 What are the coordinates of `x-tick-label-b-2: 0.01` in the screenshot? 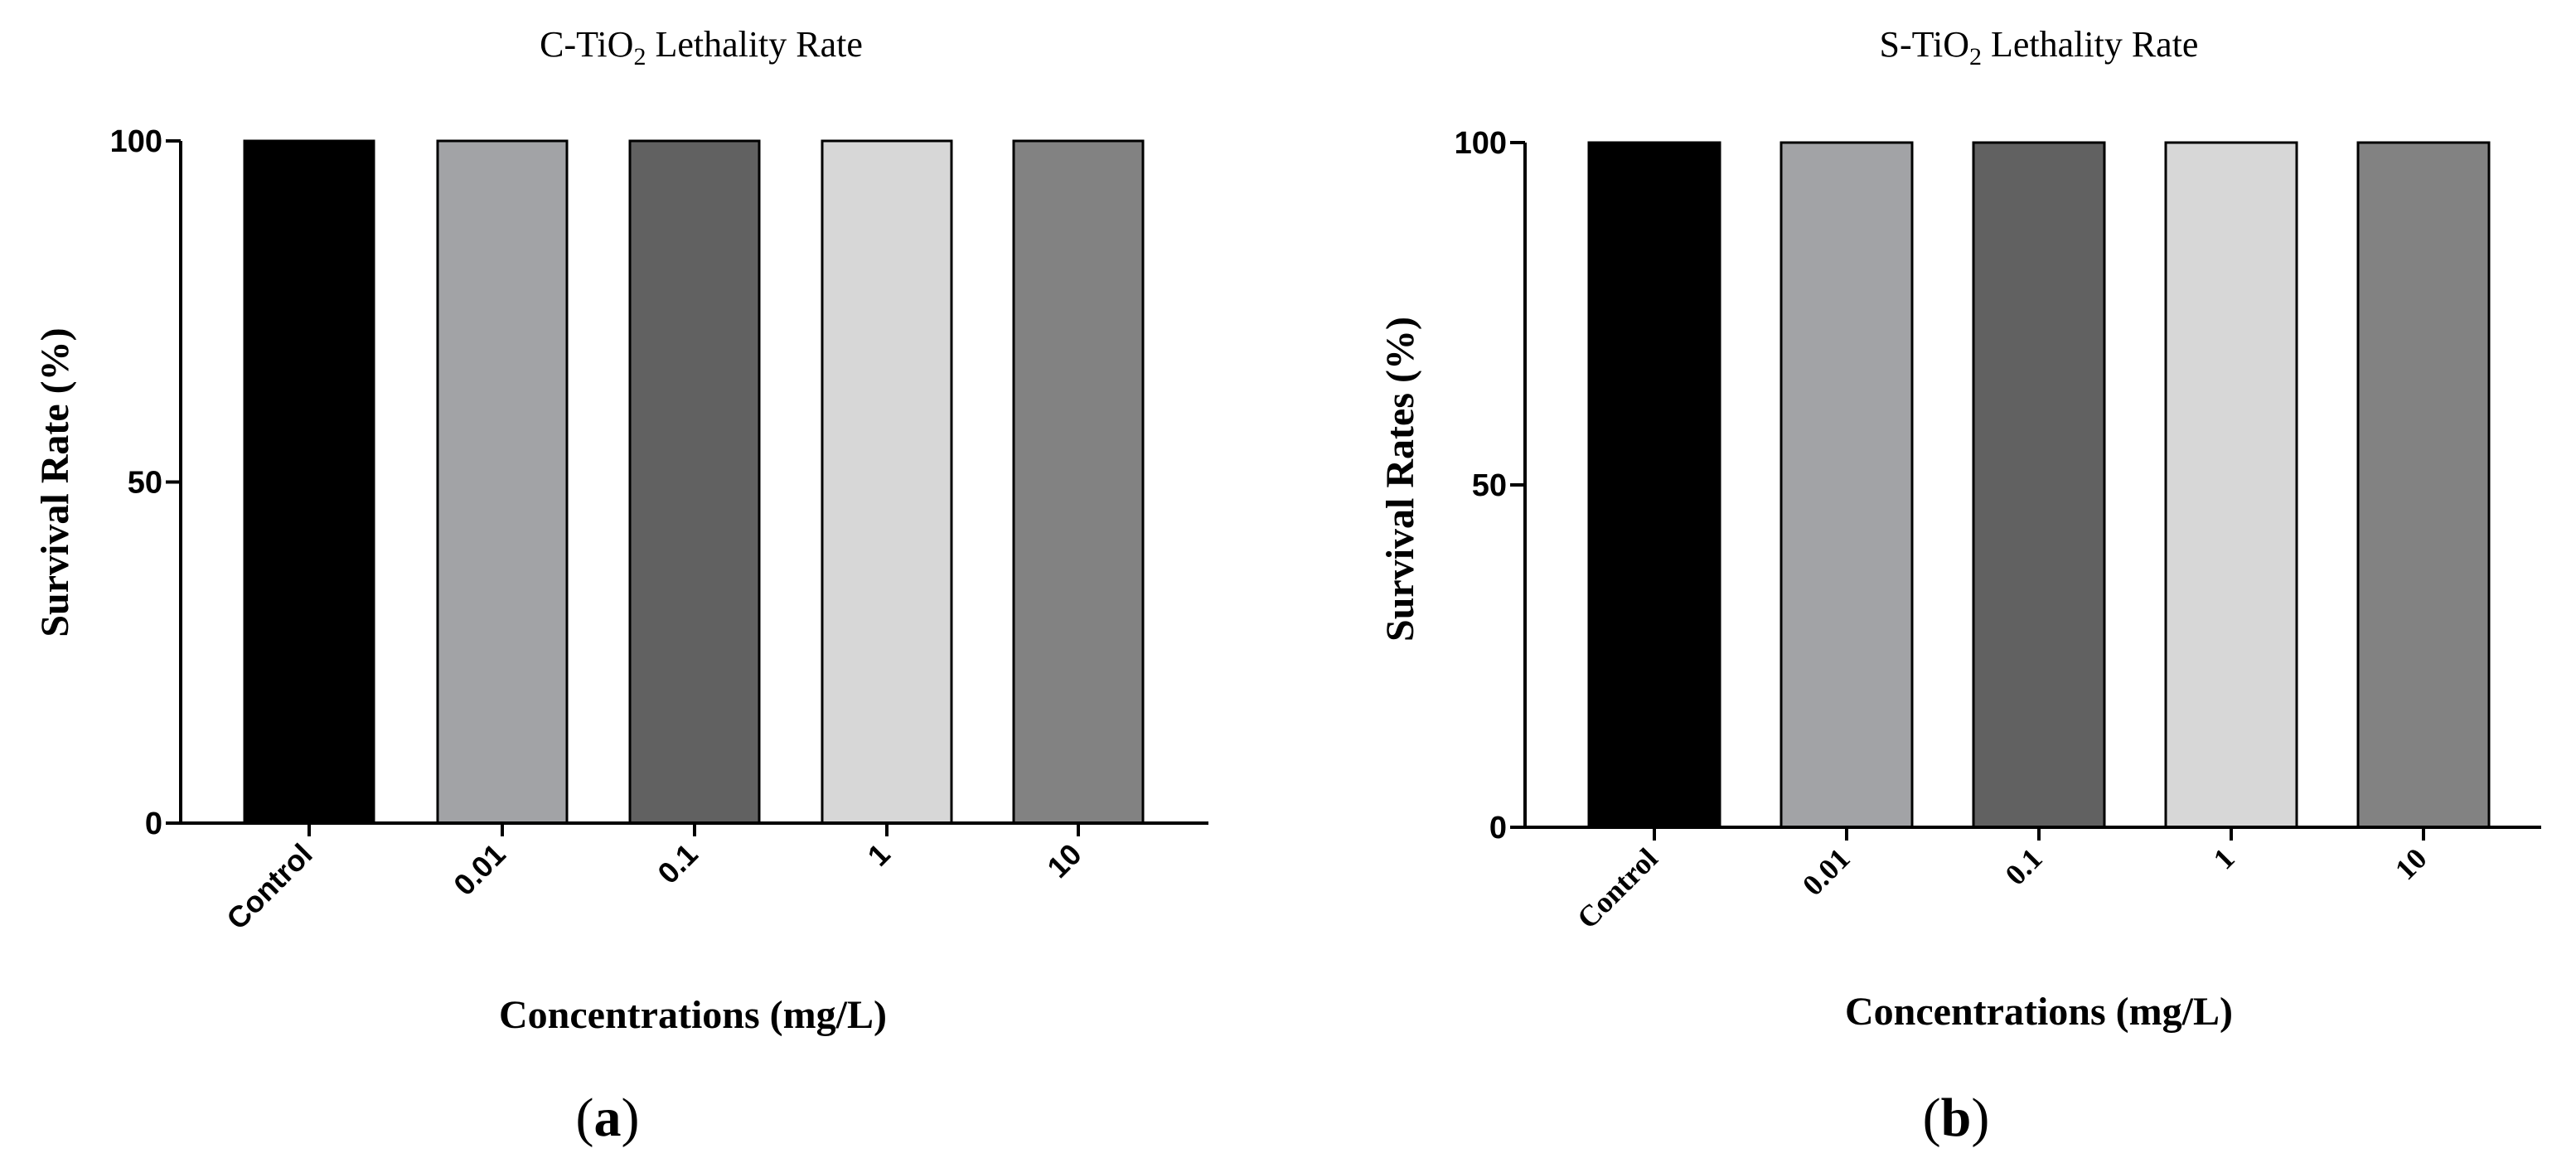 It's located at (1826, 871).